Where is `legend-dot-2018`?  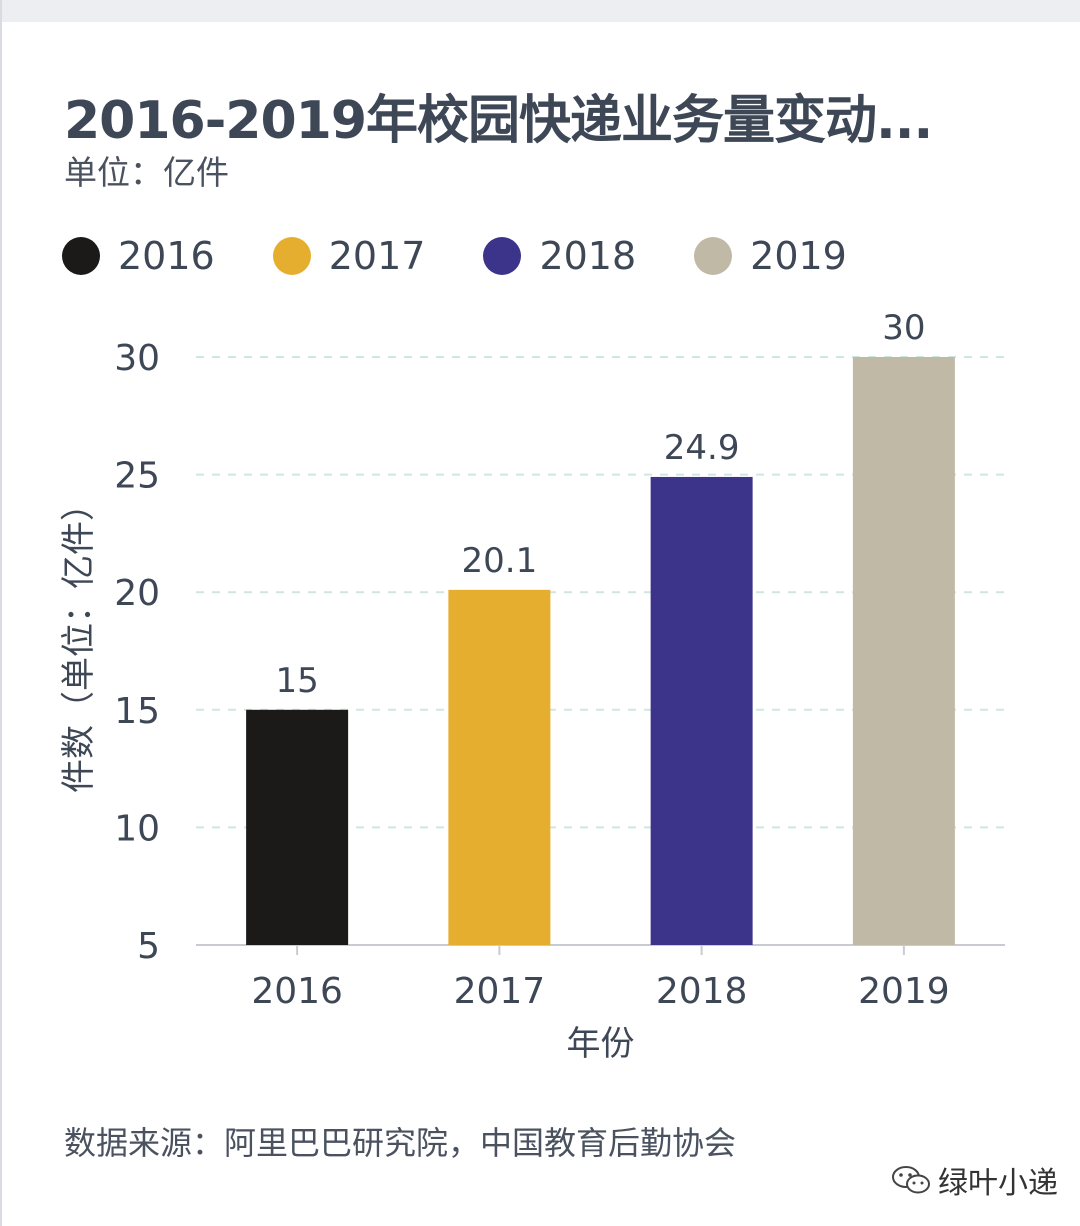
legend-dot-2018 is located at coordinates (502, 256).